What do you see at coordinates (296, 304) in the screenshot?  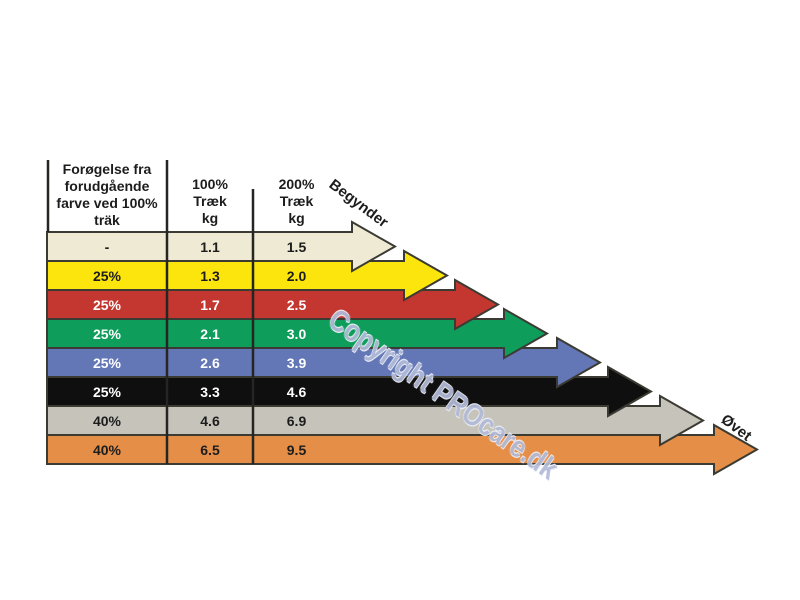 I see `cell-red-kg200: 2.5` at bounding box center [296, 304].